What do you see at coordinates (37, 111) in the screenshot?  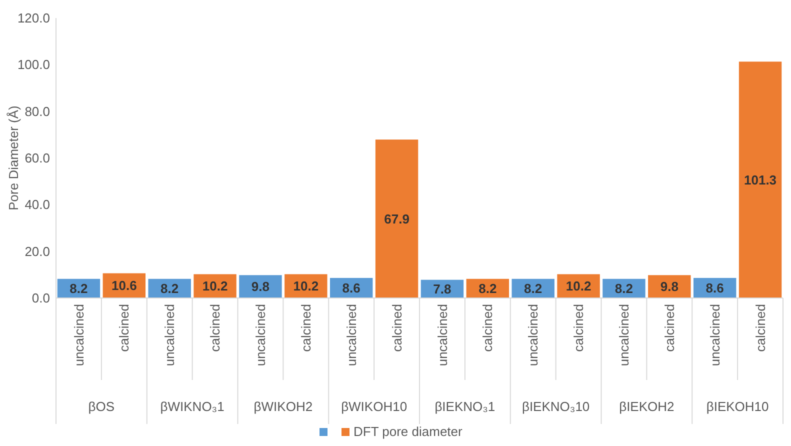 I see `y-tick-label: 80.0` at bounding box center [37, 111].